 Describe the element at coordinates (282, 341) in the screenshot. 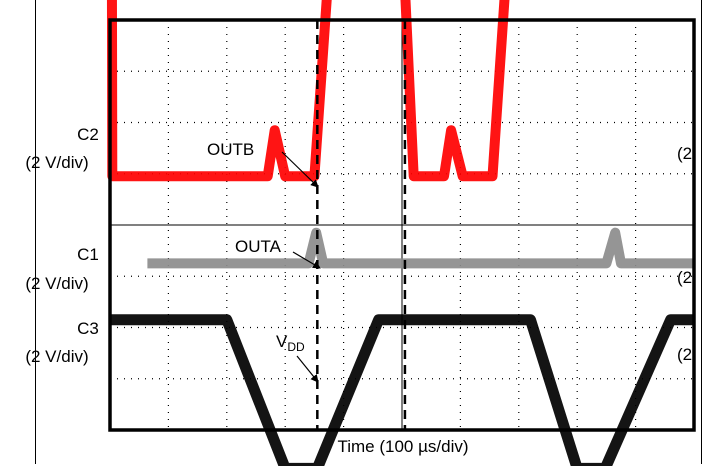

I see `annotation-vdd-main: V` at that location.